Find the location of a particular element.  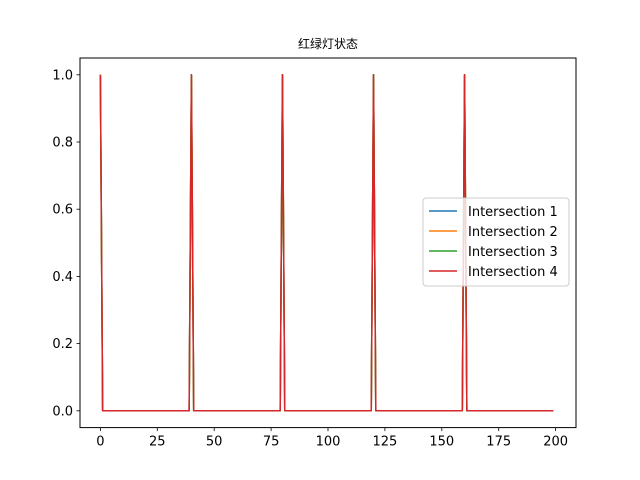

legend-label: Intersection 1 is located at coordinates (513, 212).